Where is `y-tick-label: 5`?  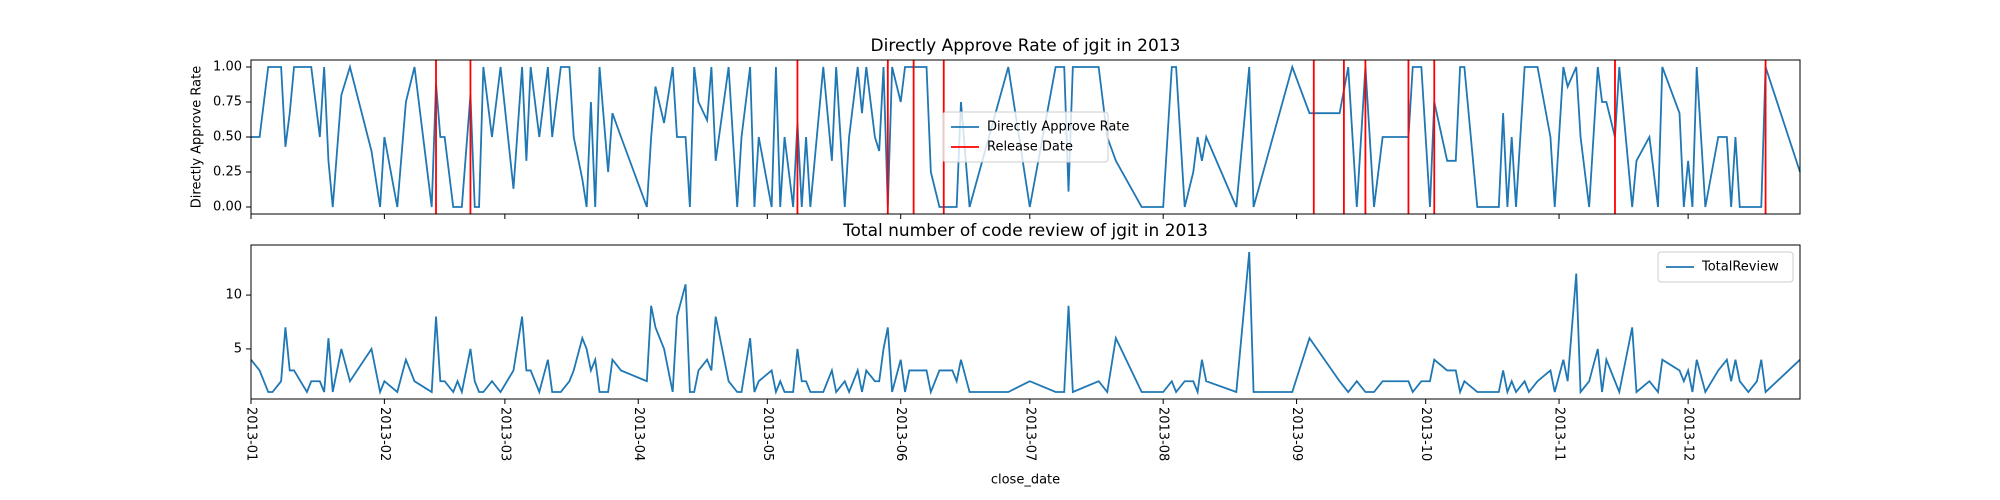 y-tick-label: 5 is located at coordinates (238, 348).